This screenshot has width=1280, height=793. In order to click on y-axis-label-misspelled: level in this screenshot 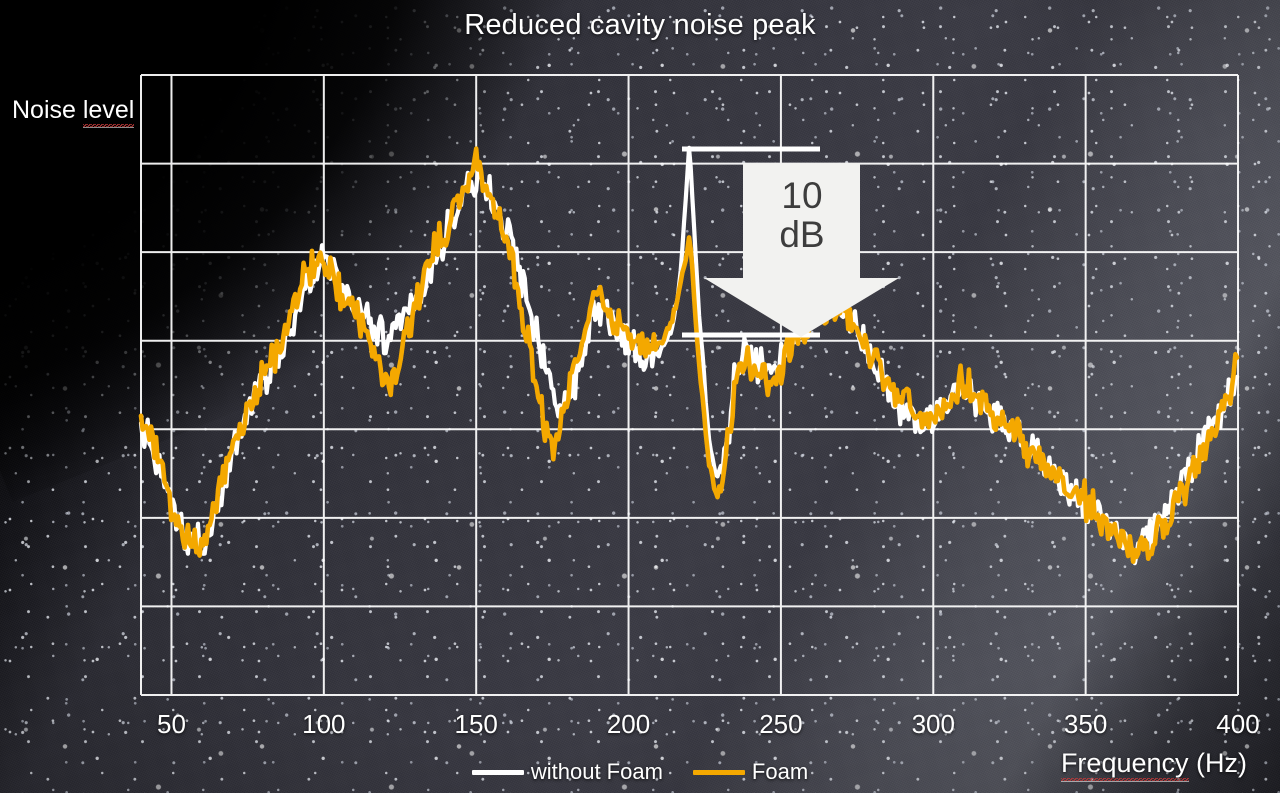, I will do `click(108, 112)`.